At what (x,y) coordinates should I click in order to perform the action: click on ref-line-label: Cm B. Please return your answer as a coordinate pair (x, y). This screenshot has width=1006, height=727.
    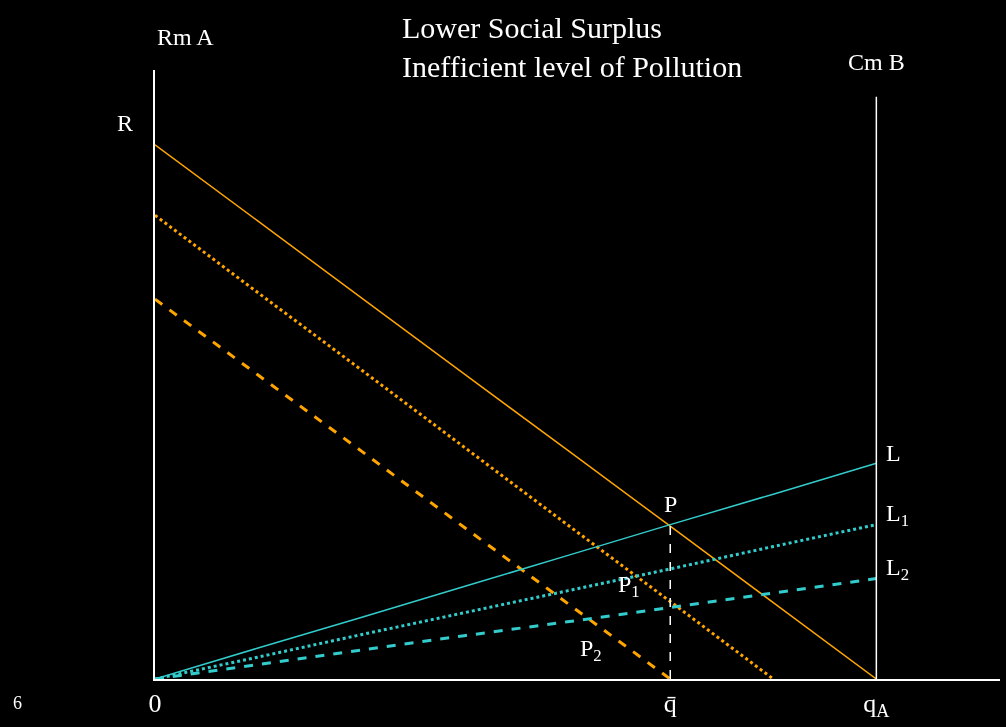
    Looking at the image, I should click on (876, 62).